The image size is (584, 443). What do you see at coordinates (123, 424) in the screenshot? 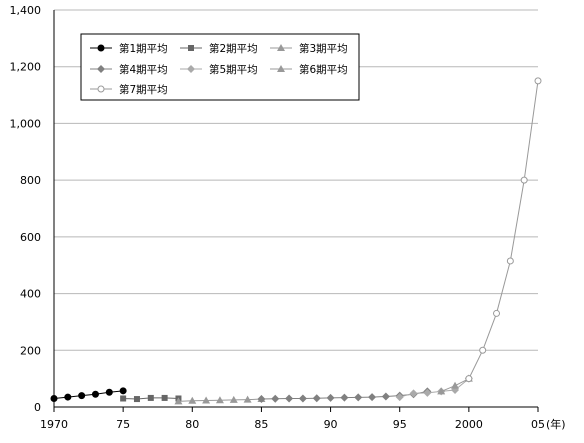
I see `x-tick-label: 75` at bounding box center [123, 424].